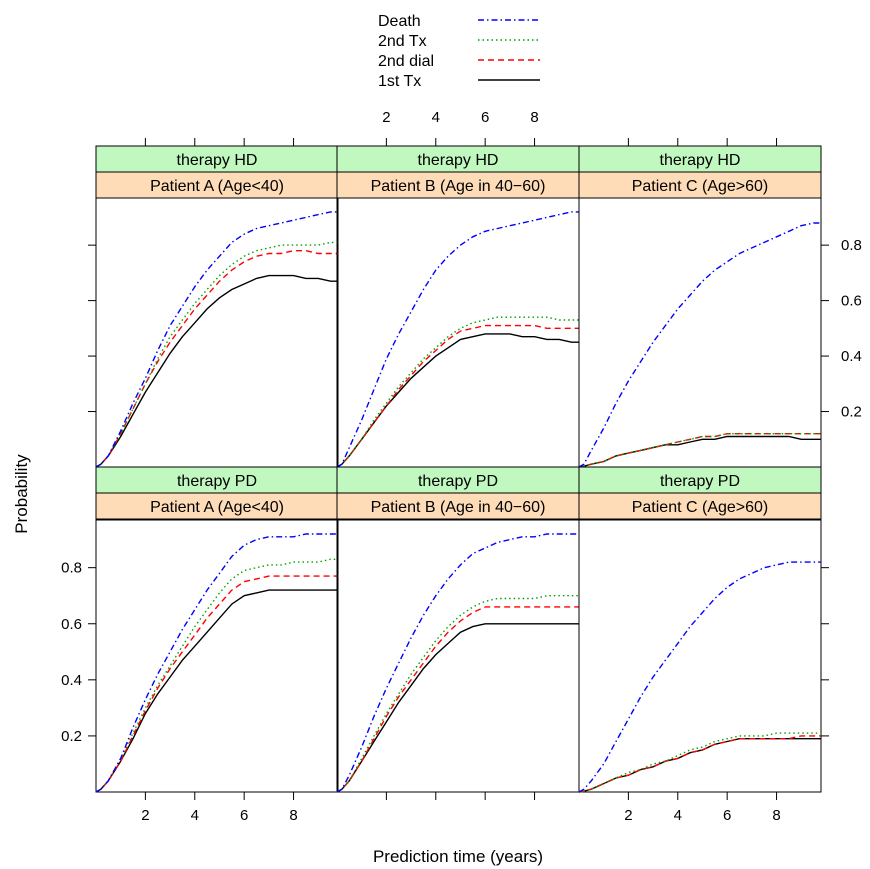 The width and height of the screenshot is (870, 869). Describe the element at coordinates (399, 21) in the screenshot. I see `legend-label: Death` at that location.